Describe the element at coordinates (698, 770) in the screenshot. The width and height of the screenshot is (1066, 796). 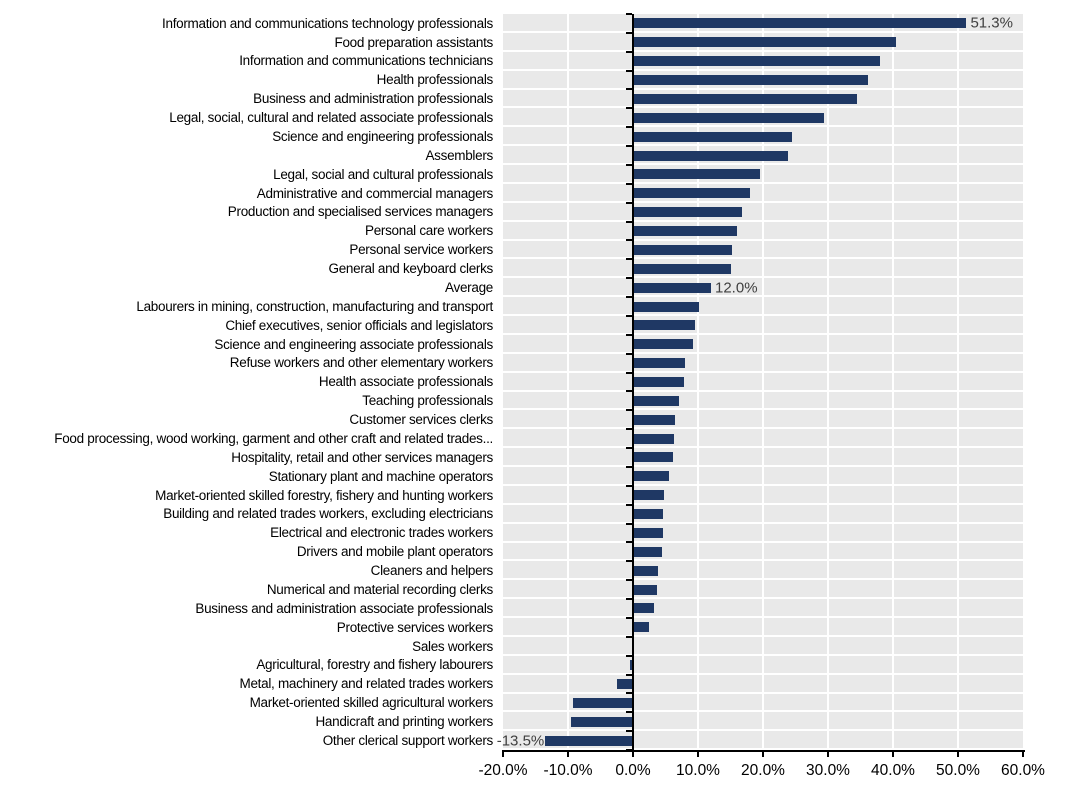
I see `x-axis-tick-label: 10.0%` at that location.